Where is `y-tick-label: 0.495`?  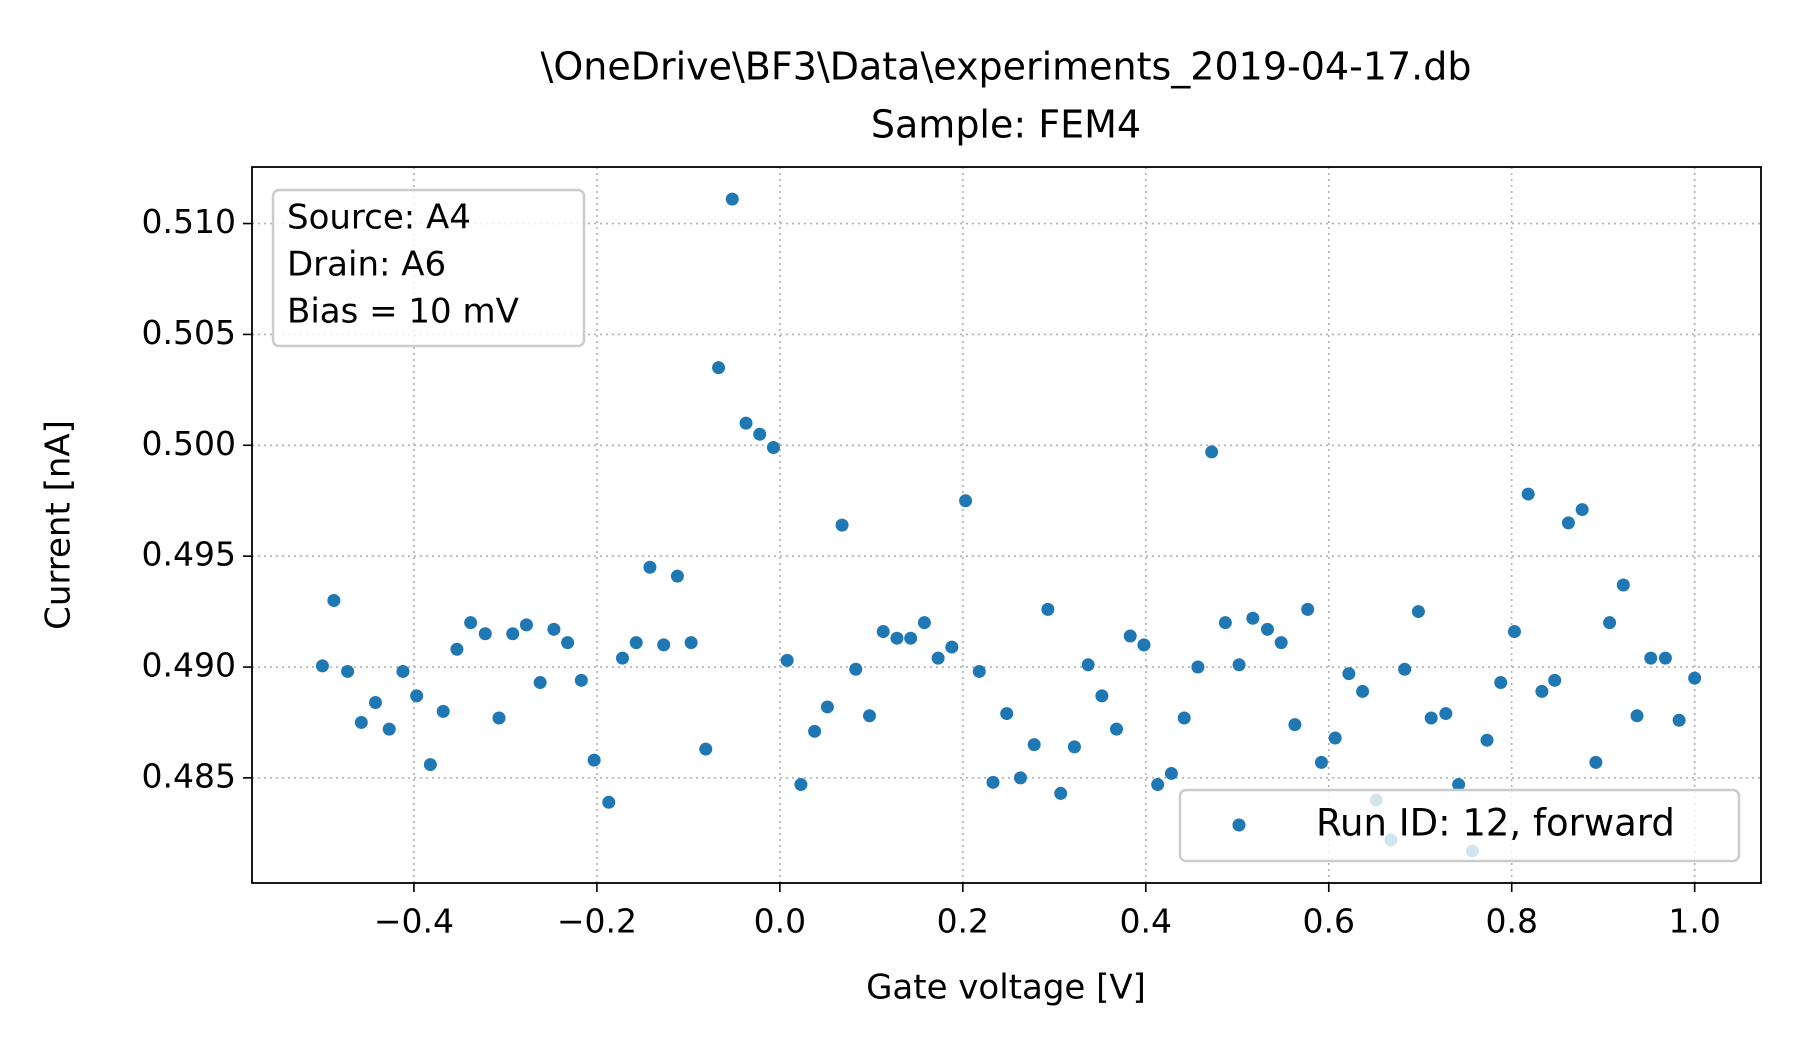
y-tick-label: 0.495 is located at coordinates (189, 554).